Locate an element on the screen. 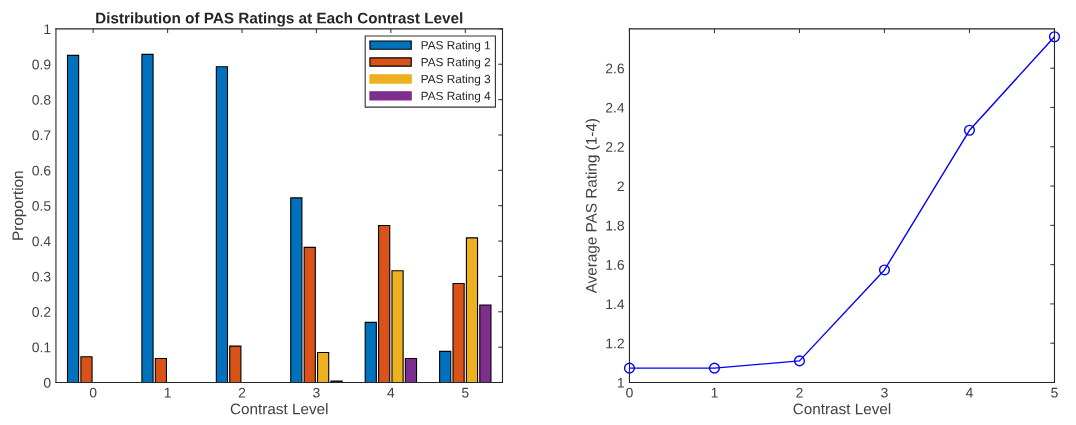 The image size is (1076, 425). chart-title: Distribution of PAS Ratings at Each Contrast Level is located at coordinates (279, 19).